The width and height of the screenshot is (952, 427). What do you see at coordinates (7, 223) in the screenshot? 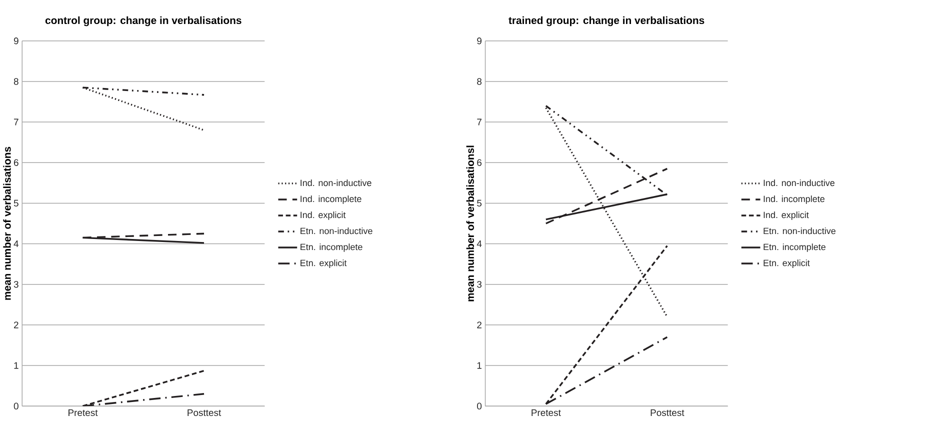
I see `y-axis-title: mean number of verbalisations` at bounding box center [7, 223].